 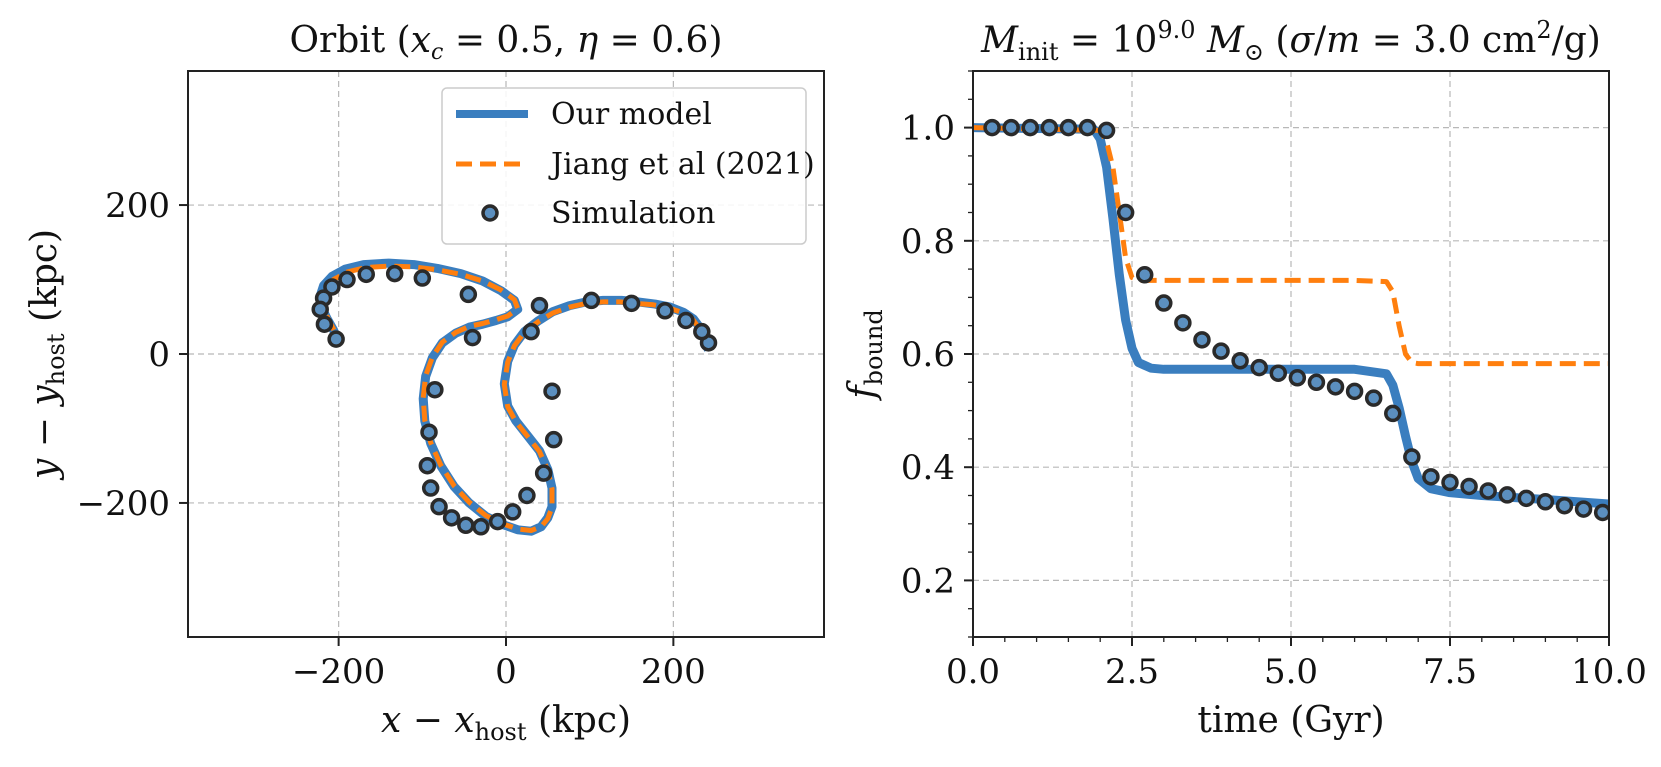 I want to click on orbit-series, so click(x=514, y=397).